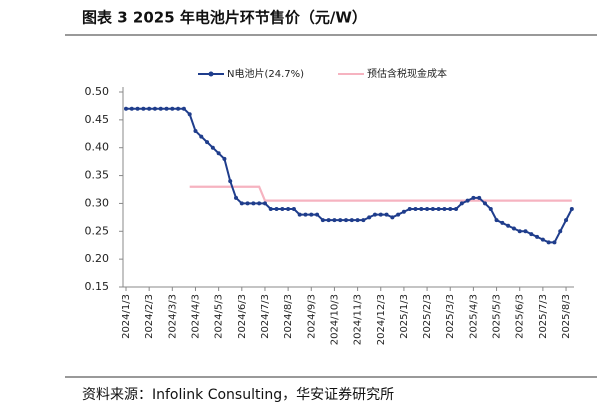 The width and height of the screenshot is (597, 413). What do you see at coordinates (407, 73) in the screenshot?
I see `legend-label: 预估含税现金成本` at bounding box center [407, 73].